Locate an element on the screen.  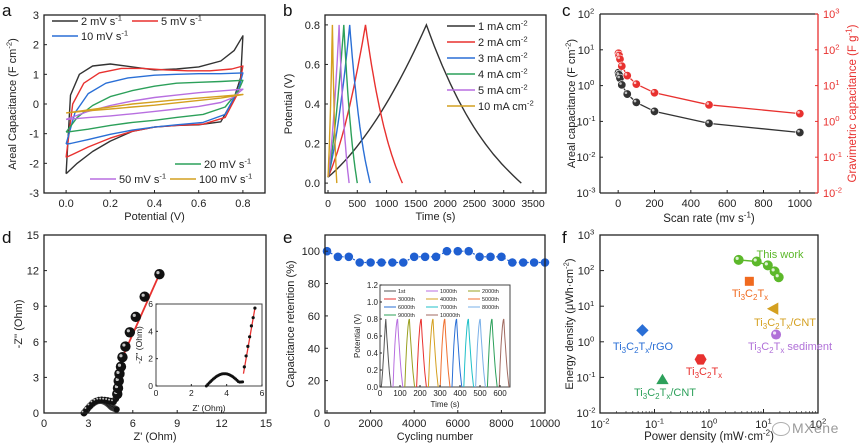
x-tick-label: 0.2 is located at coordinates (110, 204).